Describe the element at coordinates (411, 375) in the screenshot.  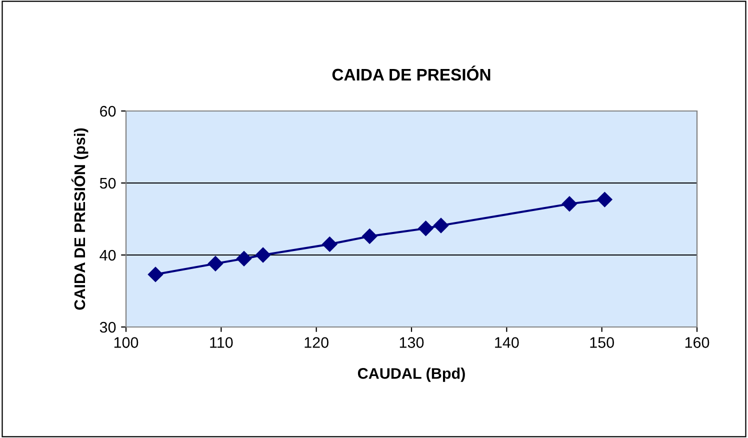
I see `x-axis-title: CAUDAL (Bpd)` at that location.